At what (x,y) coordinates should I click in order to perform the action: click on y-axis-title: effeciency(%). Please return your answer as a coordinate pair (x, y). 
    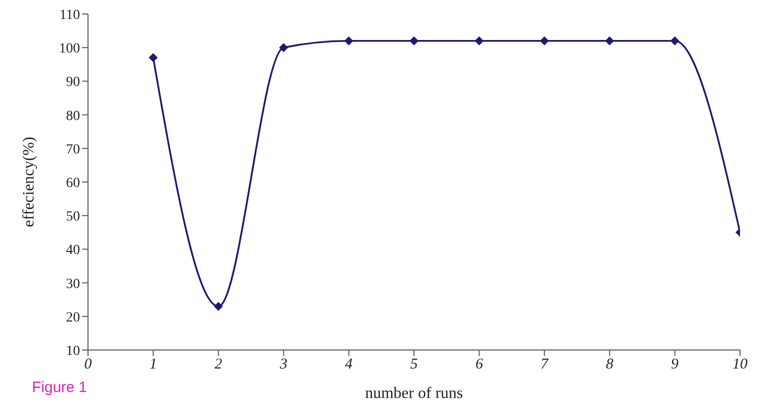
    Looking at the image, I should click on (29, 182).